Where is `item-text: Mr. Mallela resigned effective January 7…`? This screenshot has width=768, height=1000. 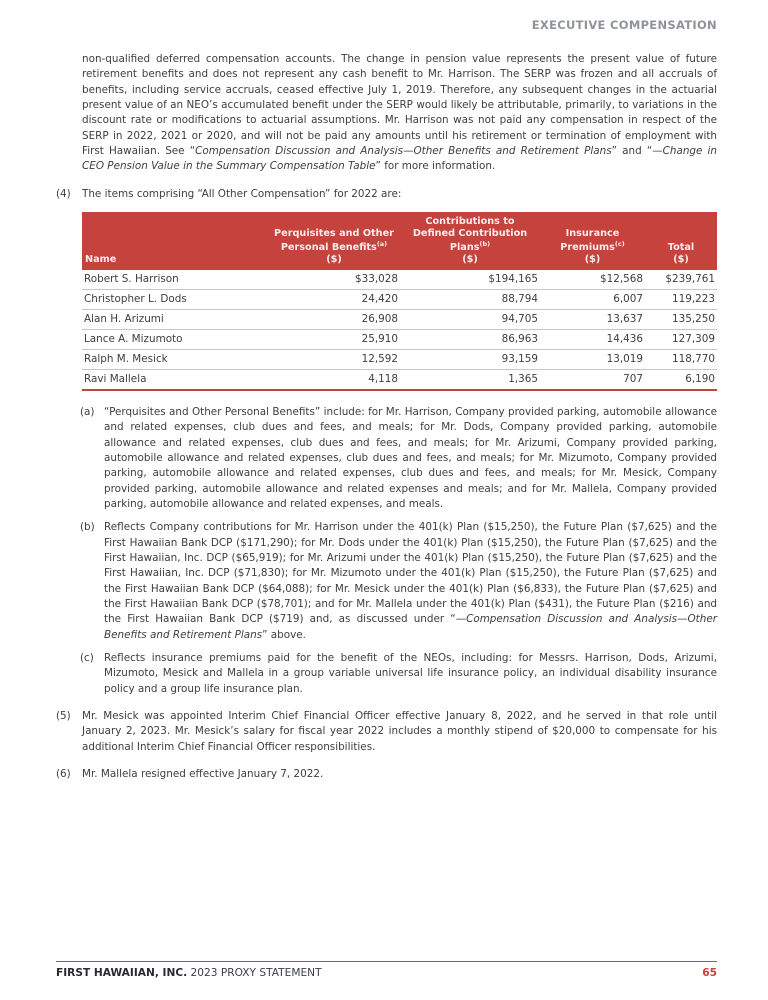
item-text: Mr. Mallela resigned effective January 7… is located at coordinates (203, 774).